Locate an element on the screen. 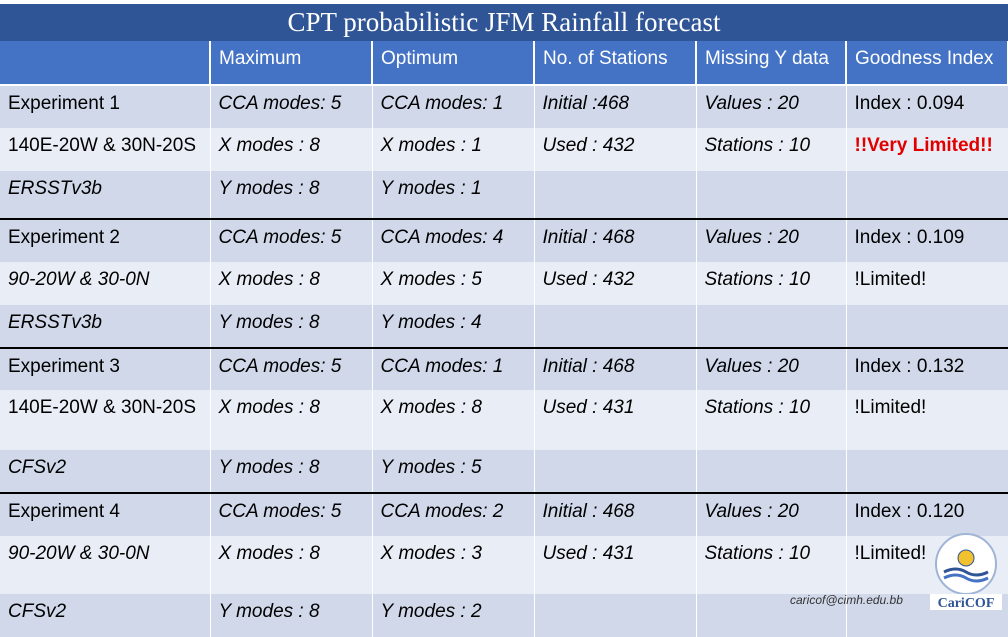 This screenshot has height=637, width=1008. cell: Y modes : 4 is located at coordinates (453, 327).